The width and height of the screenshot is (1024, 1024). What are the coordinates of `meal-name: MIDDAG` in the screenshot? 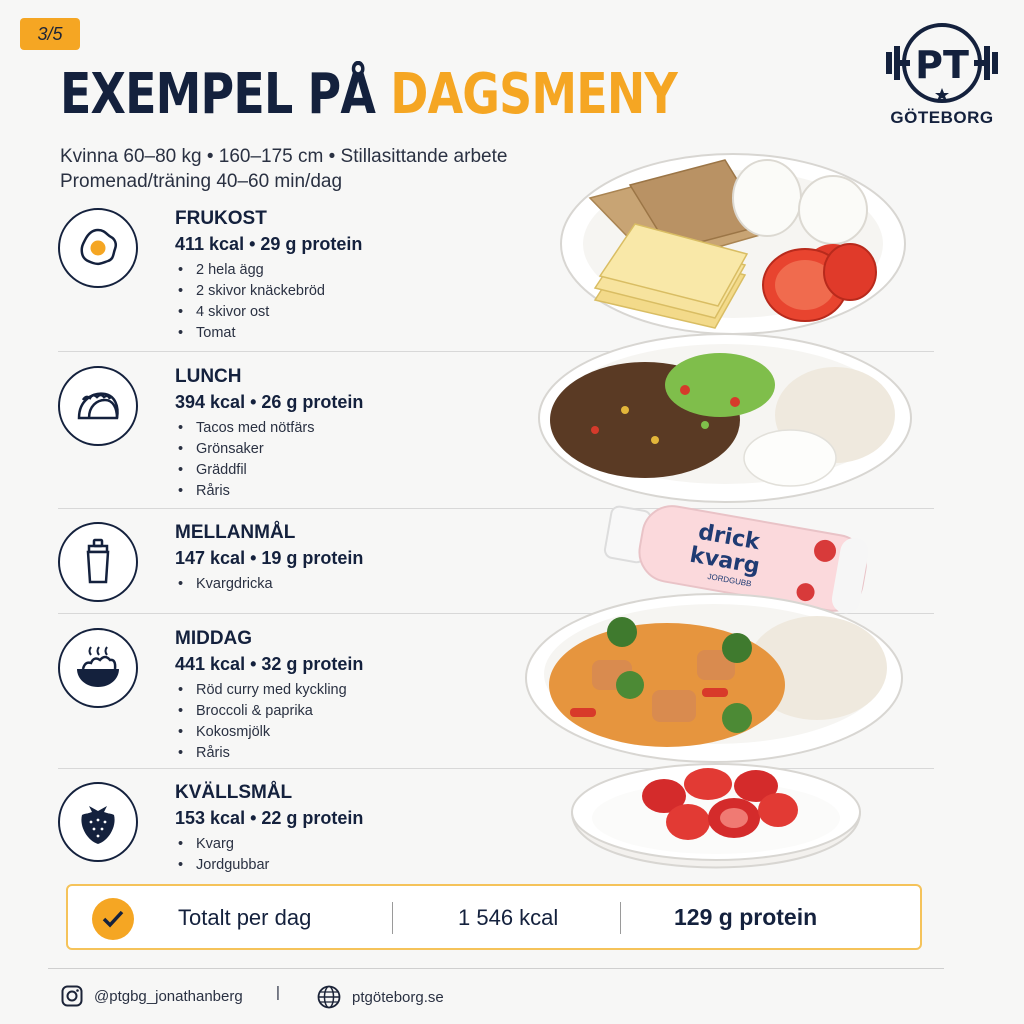 It's located at (214, 638).